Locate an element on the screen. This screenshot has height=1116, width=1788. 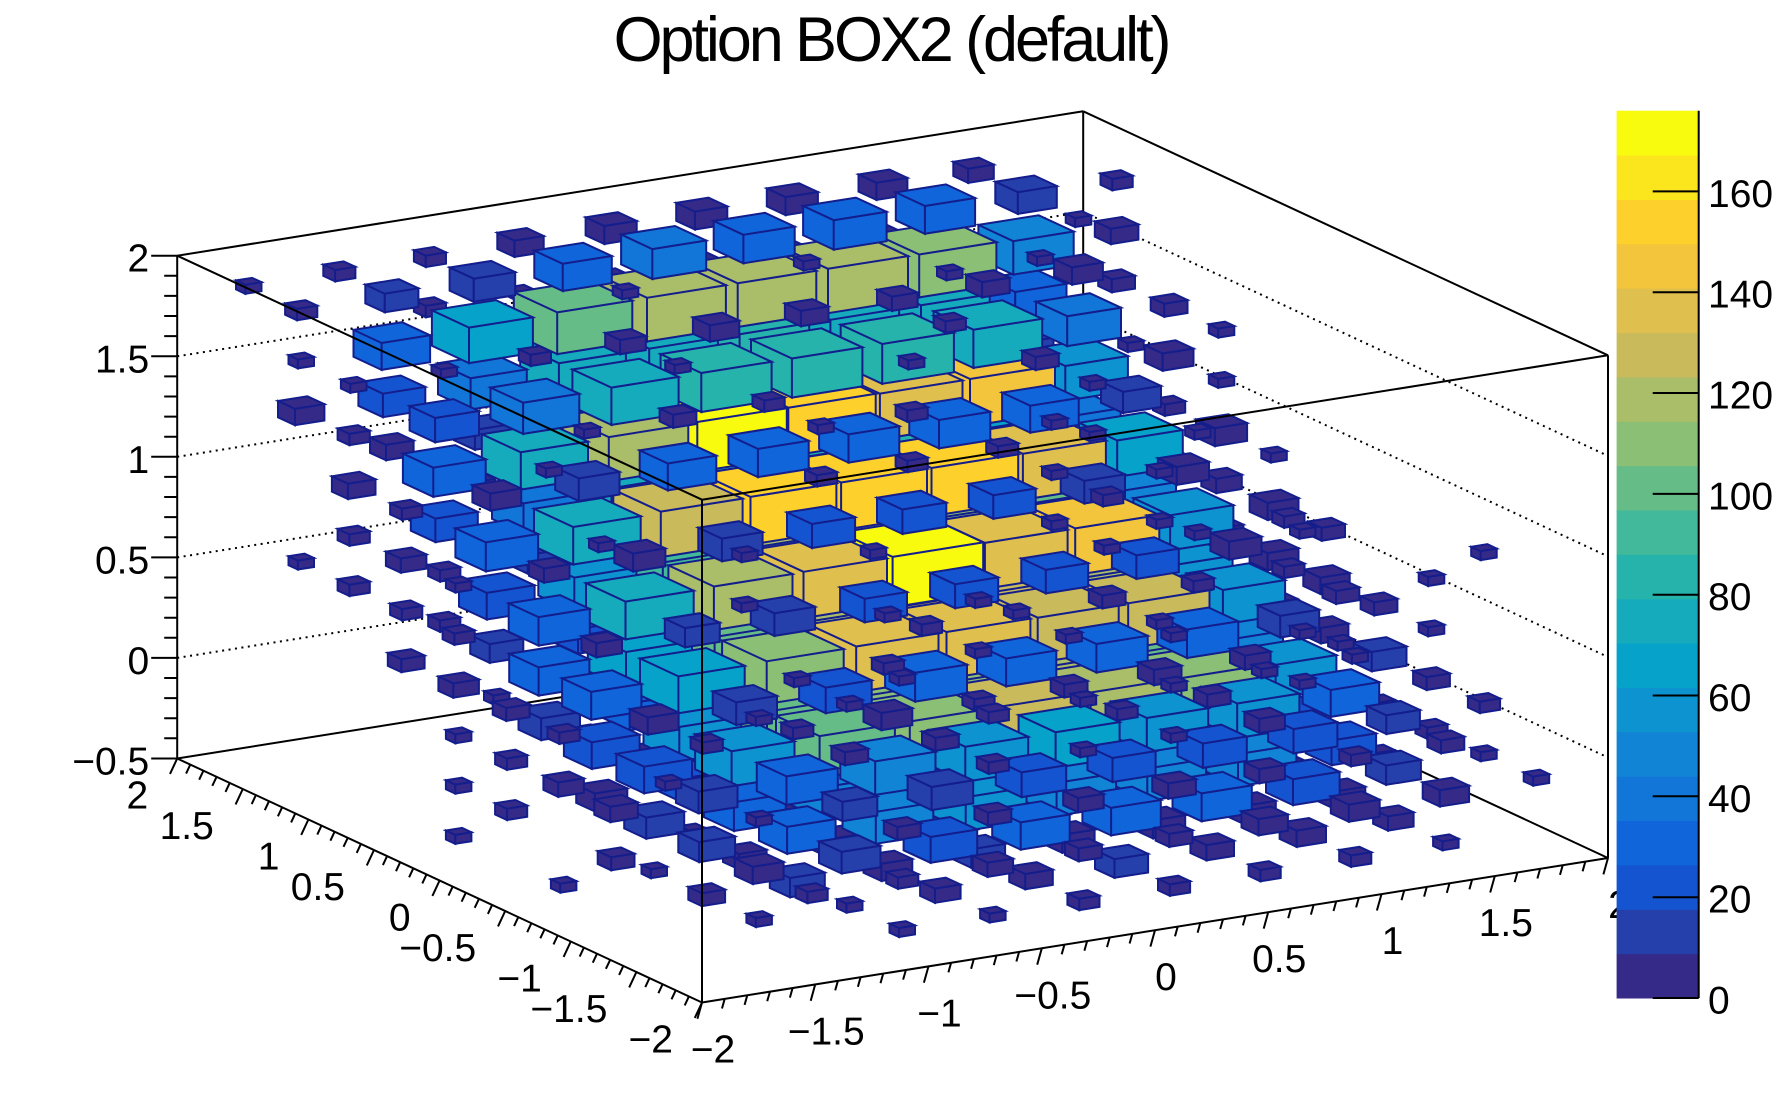
svg-text: 100 is located at coordinates (1740, 496).